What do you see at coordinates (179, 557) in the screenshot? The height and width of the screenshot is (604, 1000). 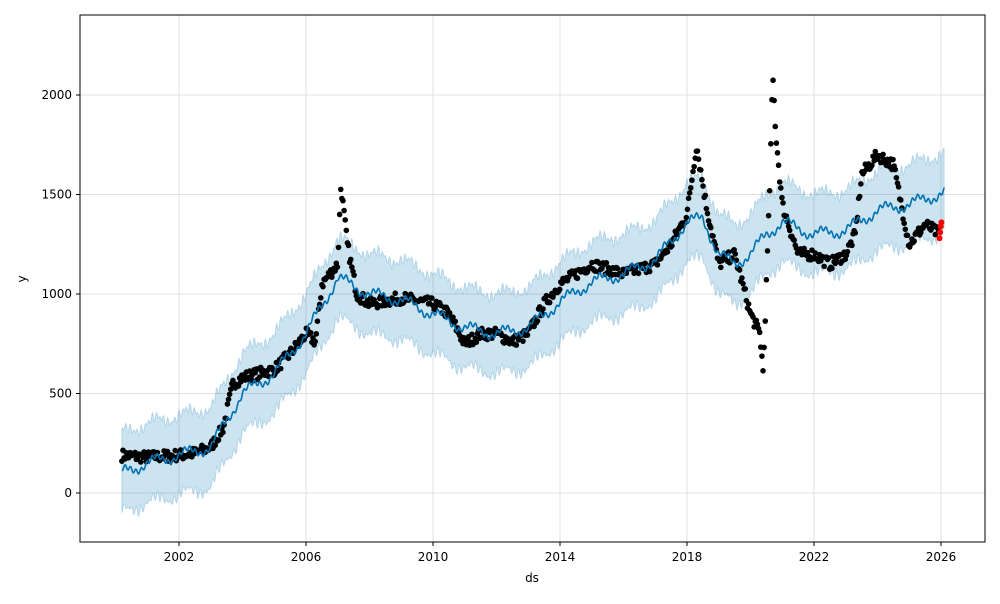 I see `x-tick-label: 2002` at bounding box center [179, 557].